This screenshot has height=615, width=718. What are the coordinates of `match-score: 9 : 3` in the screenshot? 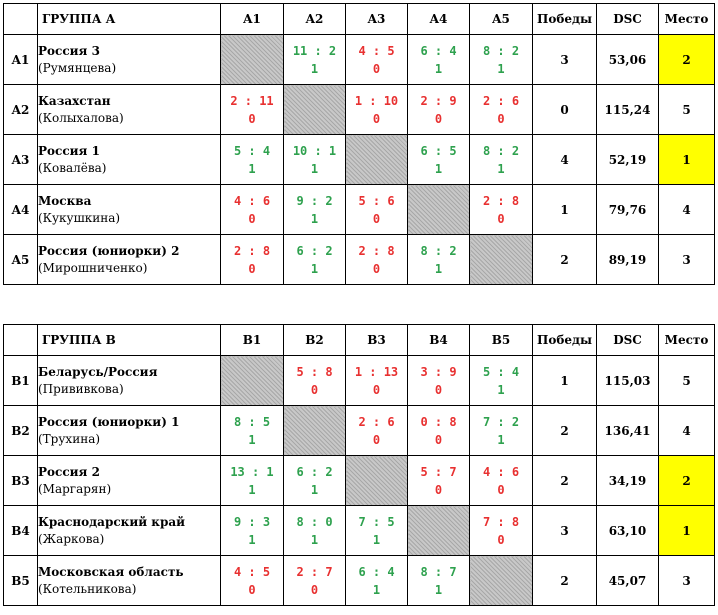 It's located at (252, 521).